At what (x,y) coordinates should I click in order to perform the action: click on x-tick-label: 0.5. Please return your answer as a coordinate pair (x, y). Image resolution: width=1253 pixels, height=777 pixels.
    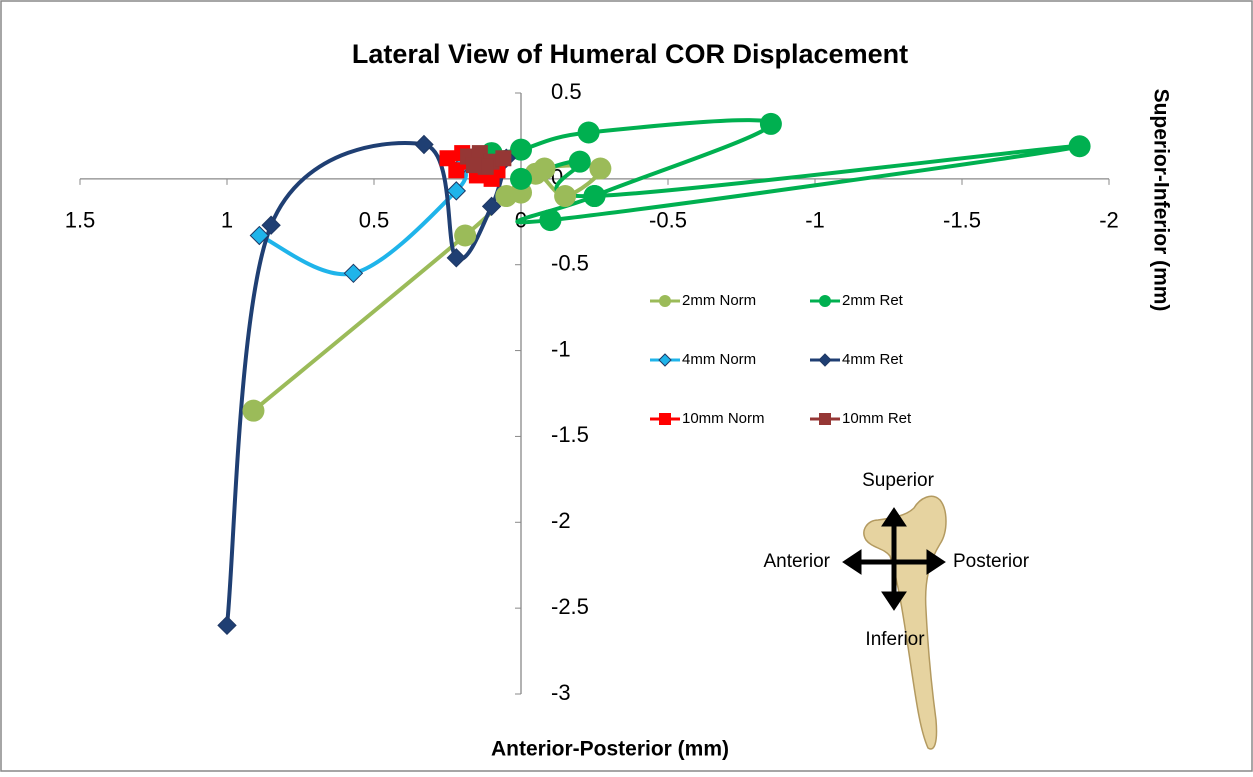
    Looking at the image, I should click on (374, 220).